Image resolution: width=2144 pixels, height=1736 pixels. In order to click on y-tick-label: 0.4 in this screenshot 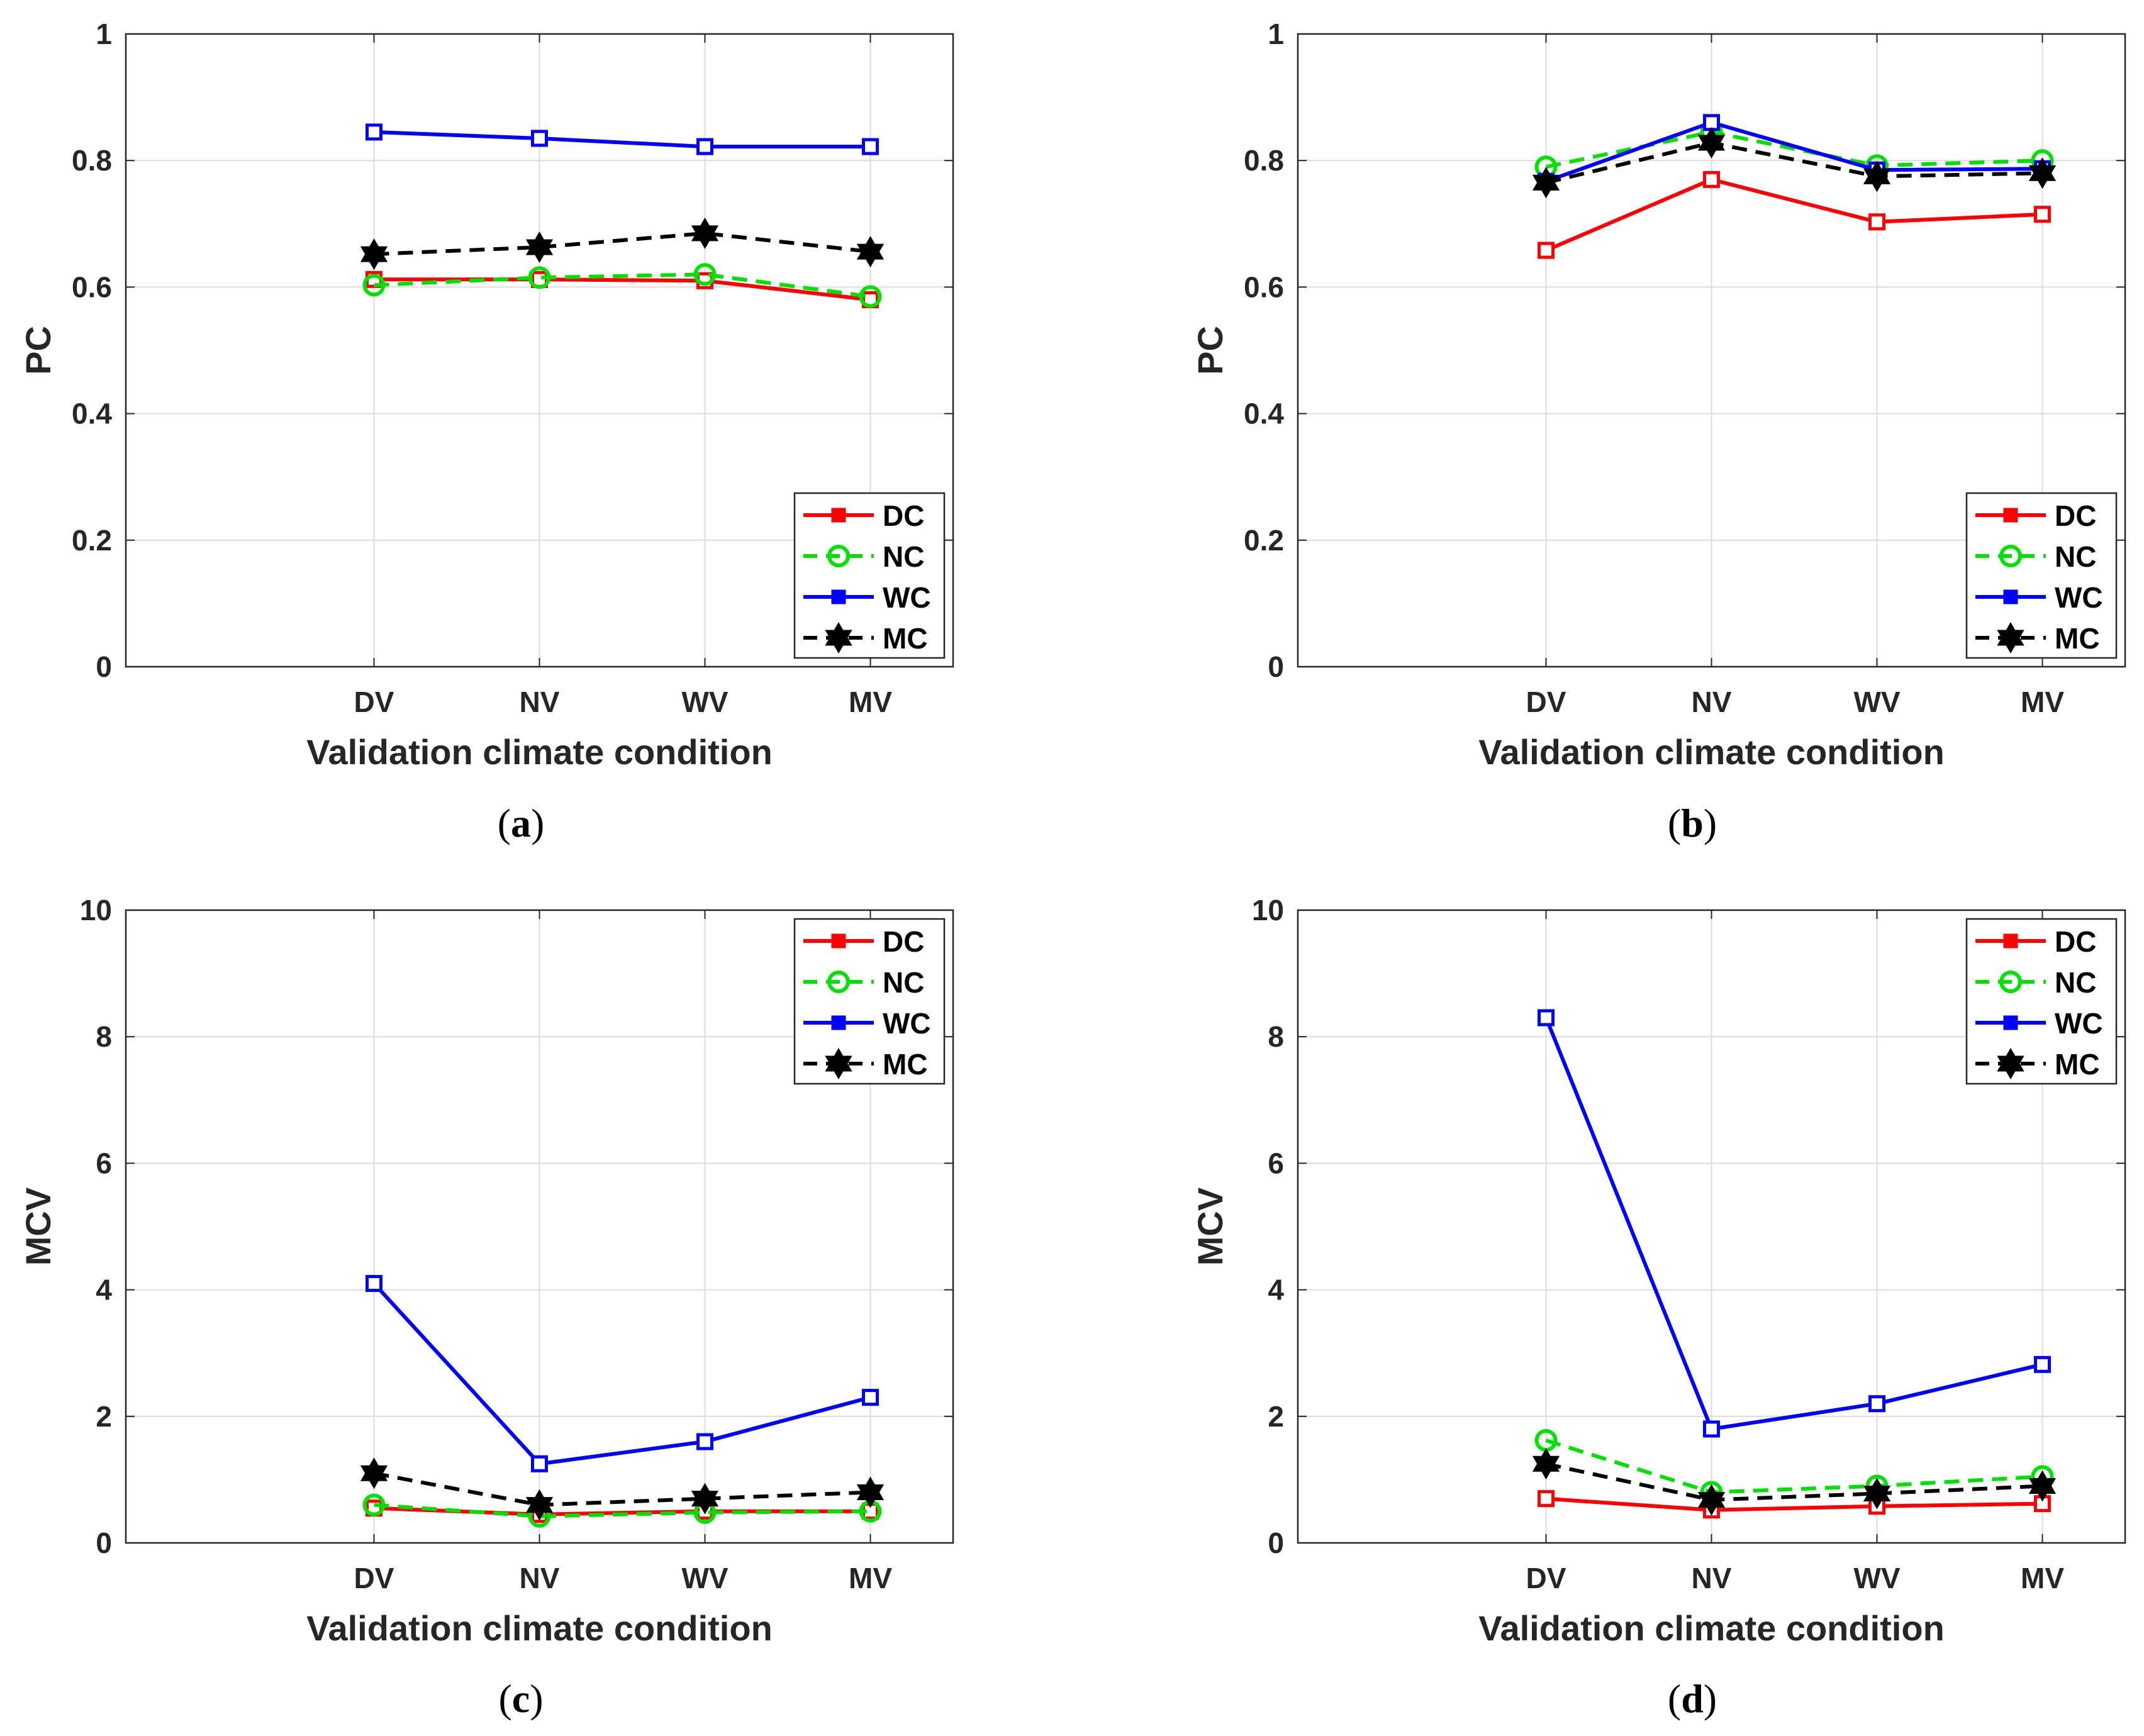, I will do `click(92, 414)`.